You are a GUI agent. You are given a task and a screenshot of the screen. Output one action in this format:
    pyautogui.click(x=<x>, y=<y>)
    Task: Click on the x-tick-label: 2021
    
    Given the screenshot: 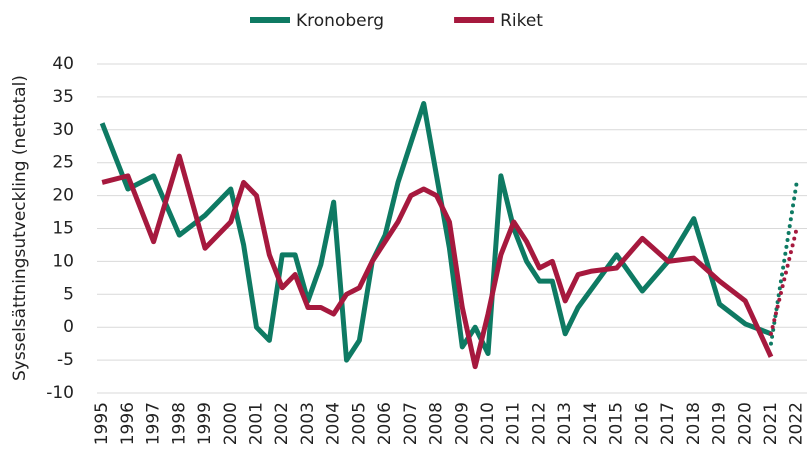 What is the action you would take?
    pyautogui.click(x=771, y=423)
    